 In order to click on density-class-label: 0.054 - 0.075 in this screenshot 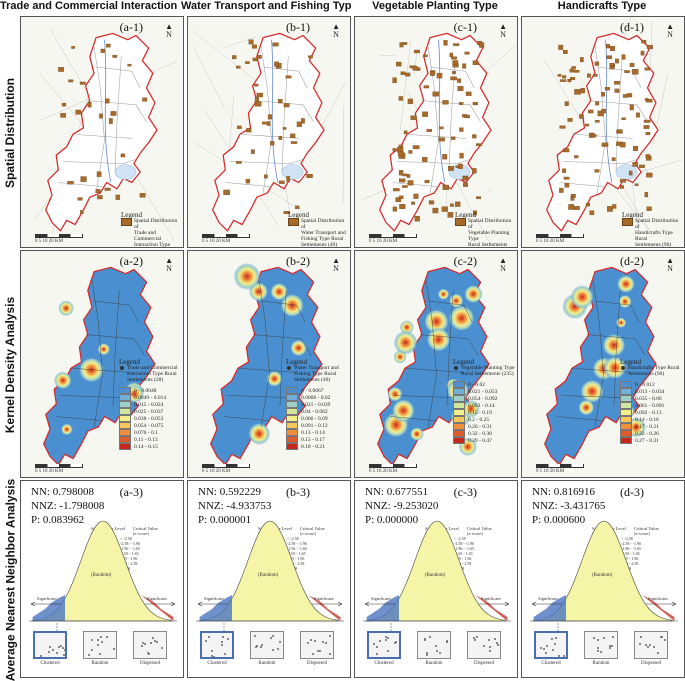, I will do `click(149, 425)`.